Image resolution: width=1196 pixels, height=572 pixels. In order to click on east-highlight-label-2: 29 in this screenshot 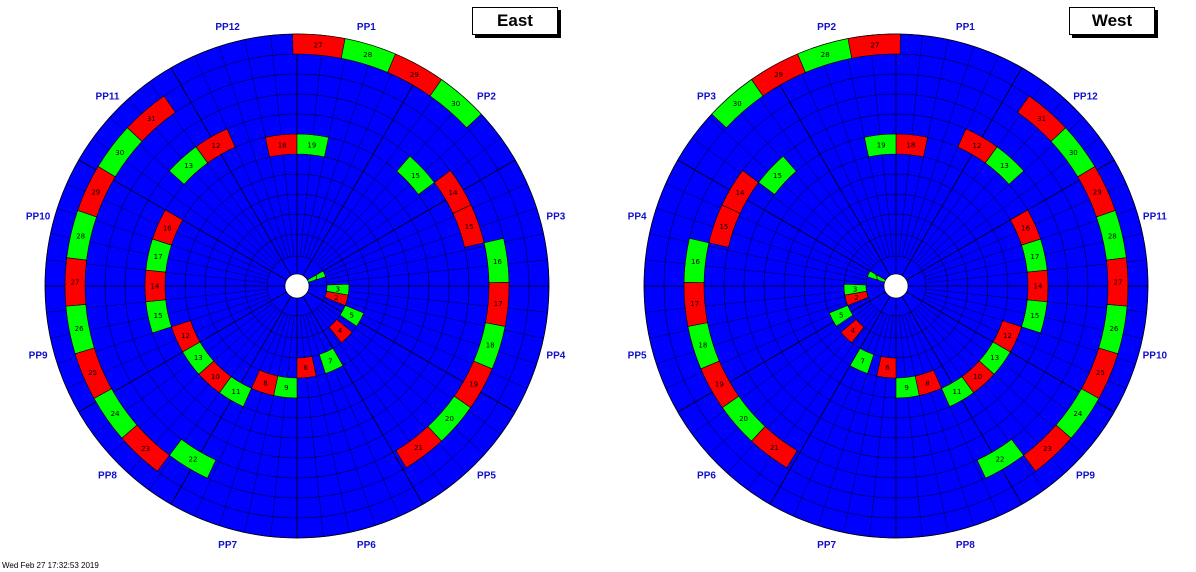, I will do `click(414, 75)`.